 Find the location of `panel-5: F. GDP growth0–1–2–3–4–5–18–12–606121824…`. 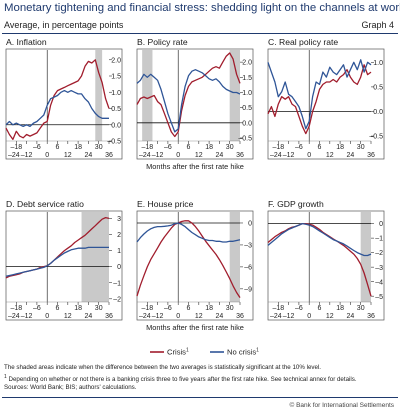

panel-5: F. GDP growth0–1–2–3–4–5–18–12–606121824… is located at coordinates (326, 259).